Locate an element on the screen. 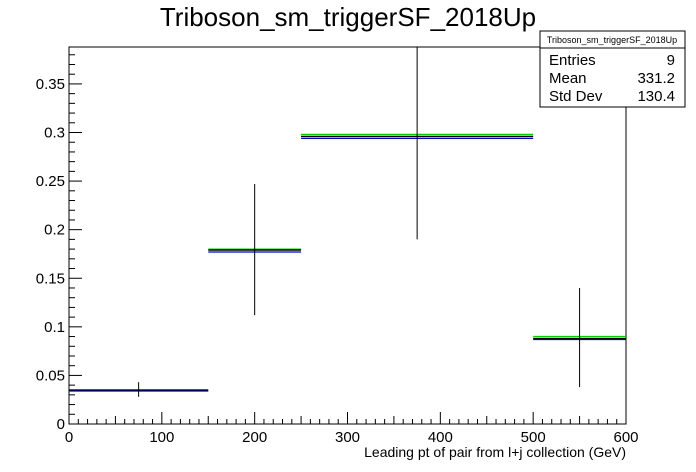 This screenshot has height=472, width=696. x-tick-label: 300 is located at coordinates (347, 437).